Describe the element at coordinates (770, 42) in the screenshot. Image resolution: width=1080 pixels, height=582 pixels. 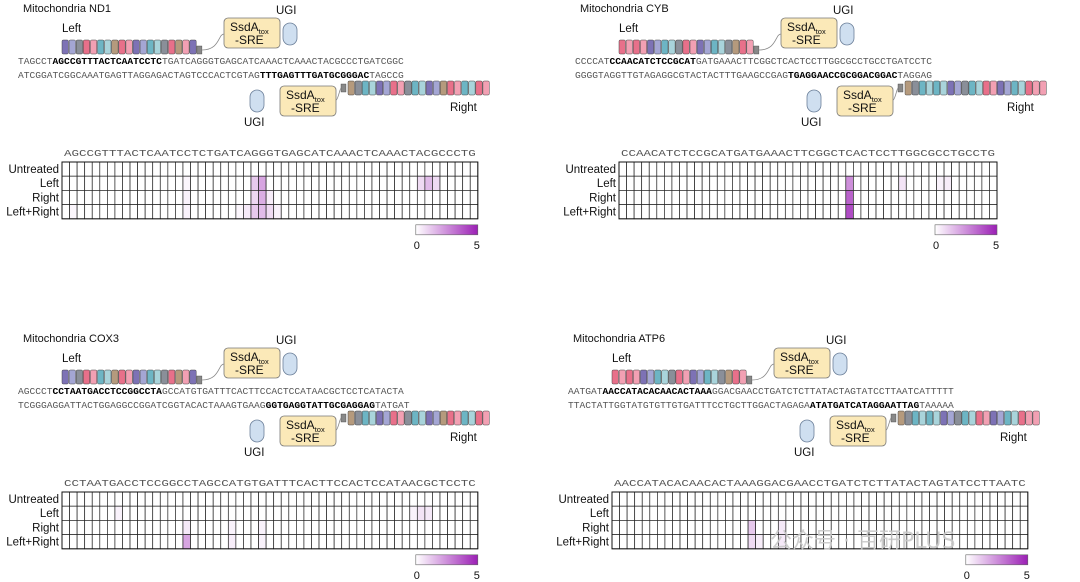
I see `left-linker` at that location.